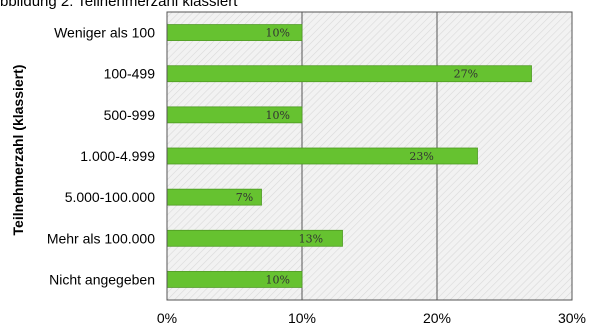  Describe the element at coordinates (311, 238) in the screenshot. I see `data-label: 13%` at that location.